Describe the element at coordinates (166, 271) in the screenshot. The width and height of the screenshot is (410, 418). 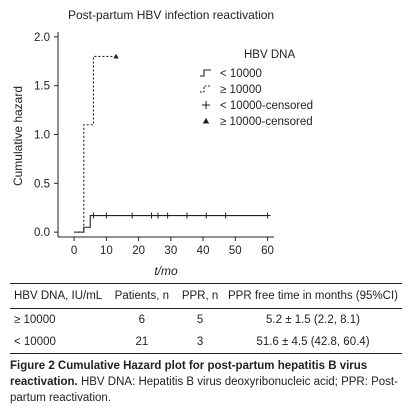
I see `x-axis-label: t/mo` at that location.